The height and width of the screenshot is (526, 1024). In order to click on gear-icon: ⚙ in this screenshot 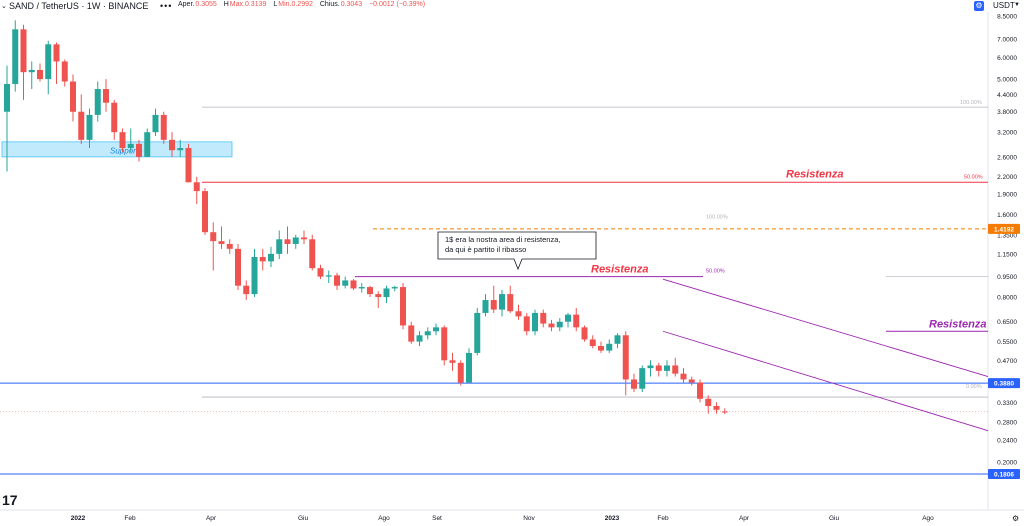, I will do `click(979, 6)`.